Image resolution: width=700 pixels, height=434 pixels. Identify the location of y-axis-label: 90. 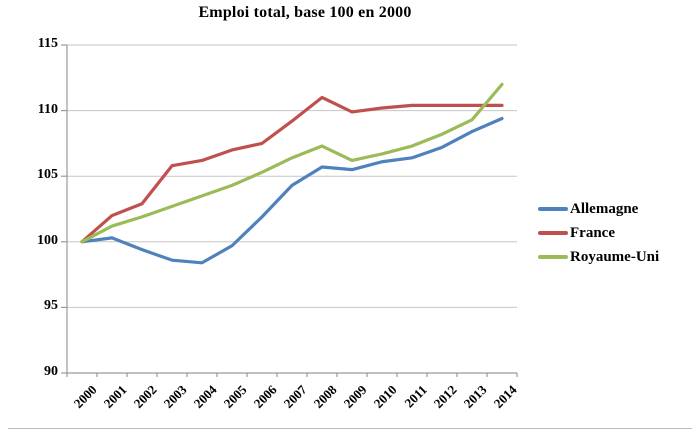
(51, 371).